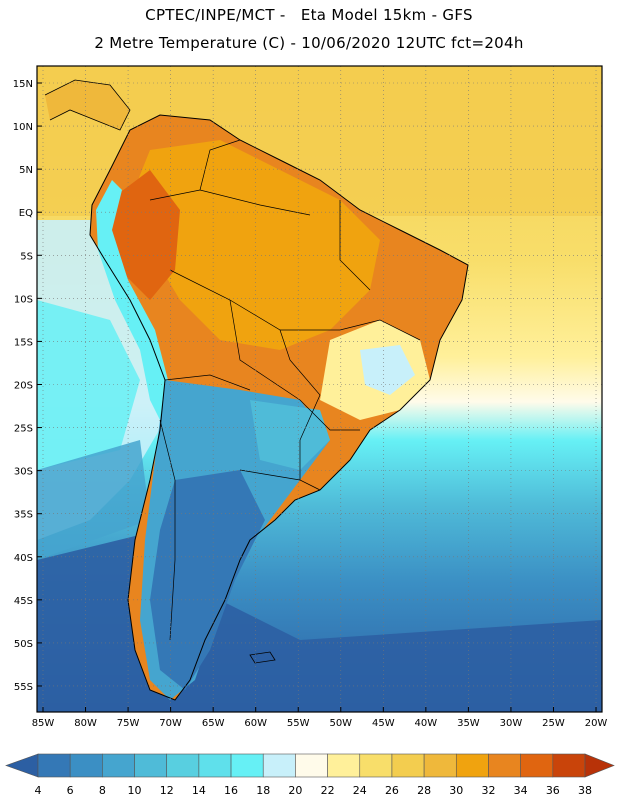 Image resolution: width=618 pixels, height=800 pixels. Describe the element at coordinates (170, 723) in the screenshot. I see `lon-tick-label: 70W` at that location.